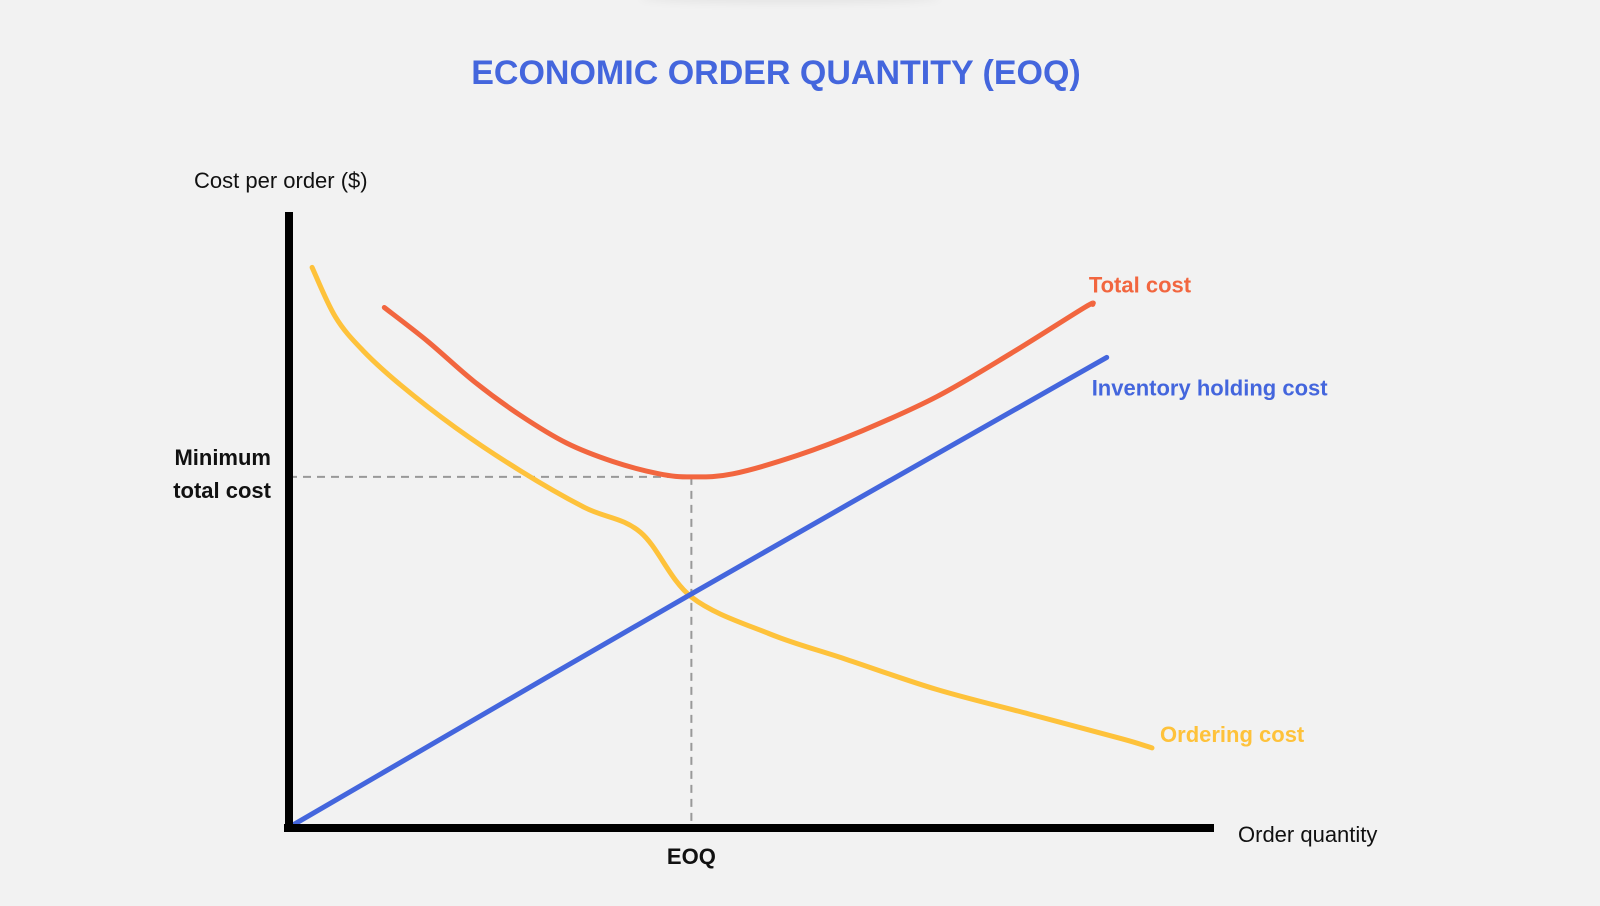 This screenshot has height=906, width=1600. Describe the element at coordinates (691, 856) in the screenshot. I see `eoq-label: EOQ` at that location.